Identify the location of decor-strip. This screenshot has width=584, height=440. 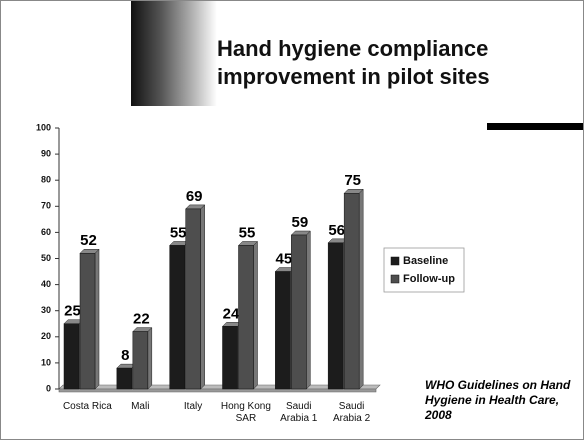
(174, 53).